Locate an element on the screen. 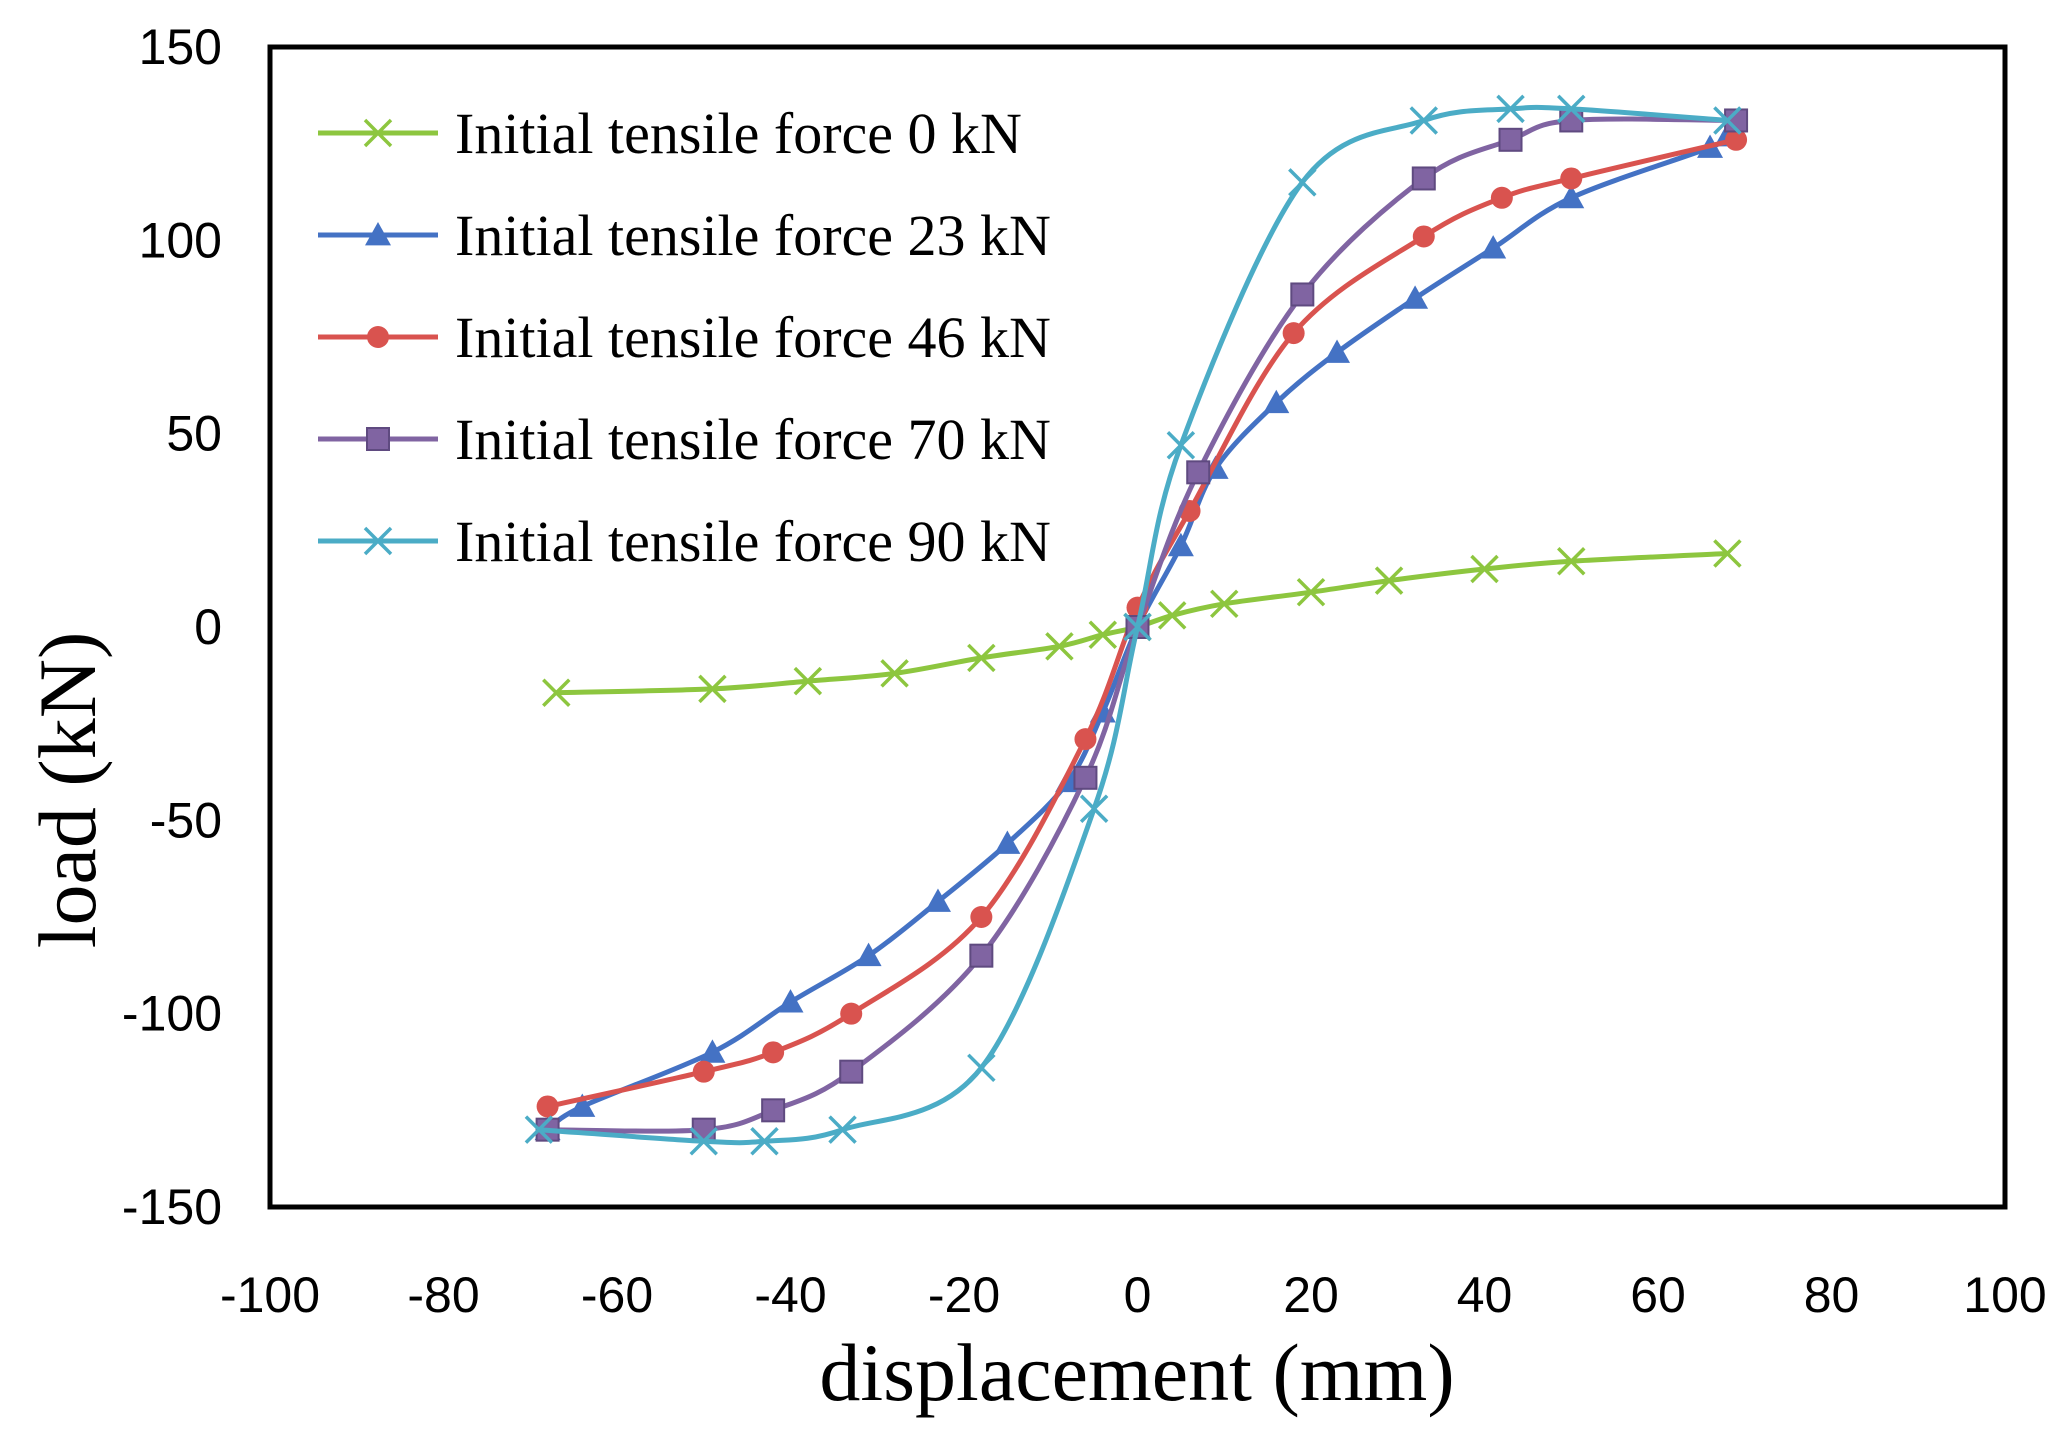 The height and width of the screenshot is (1429, 2067). y-tick-label: -100 is located at coordinates (172, 1014).